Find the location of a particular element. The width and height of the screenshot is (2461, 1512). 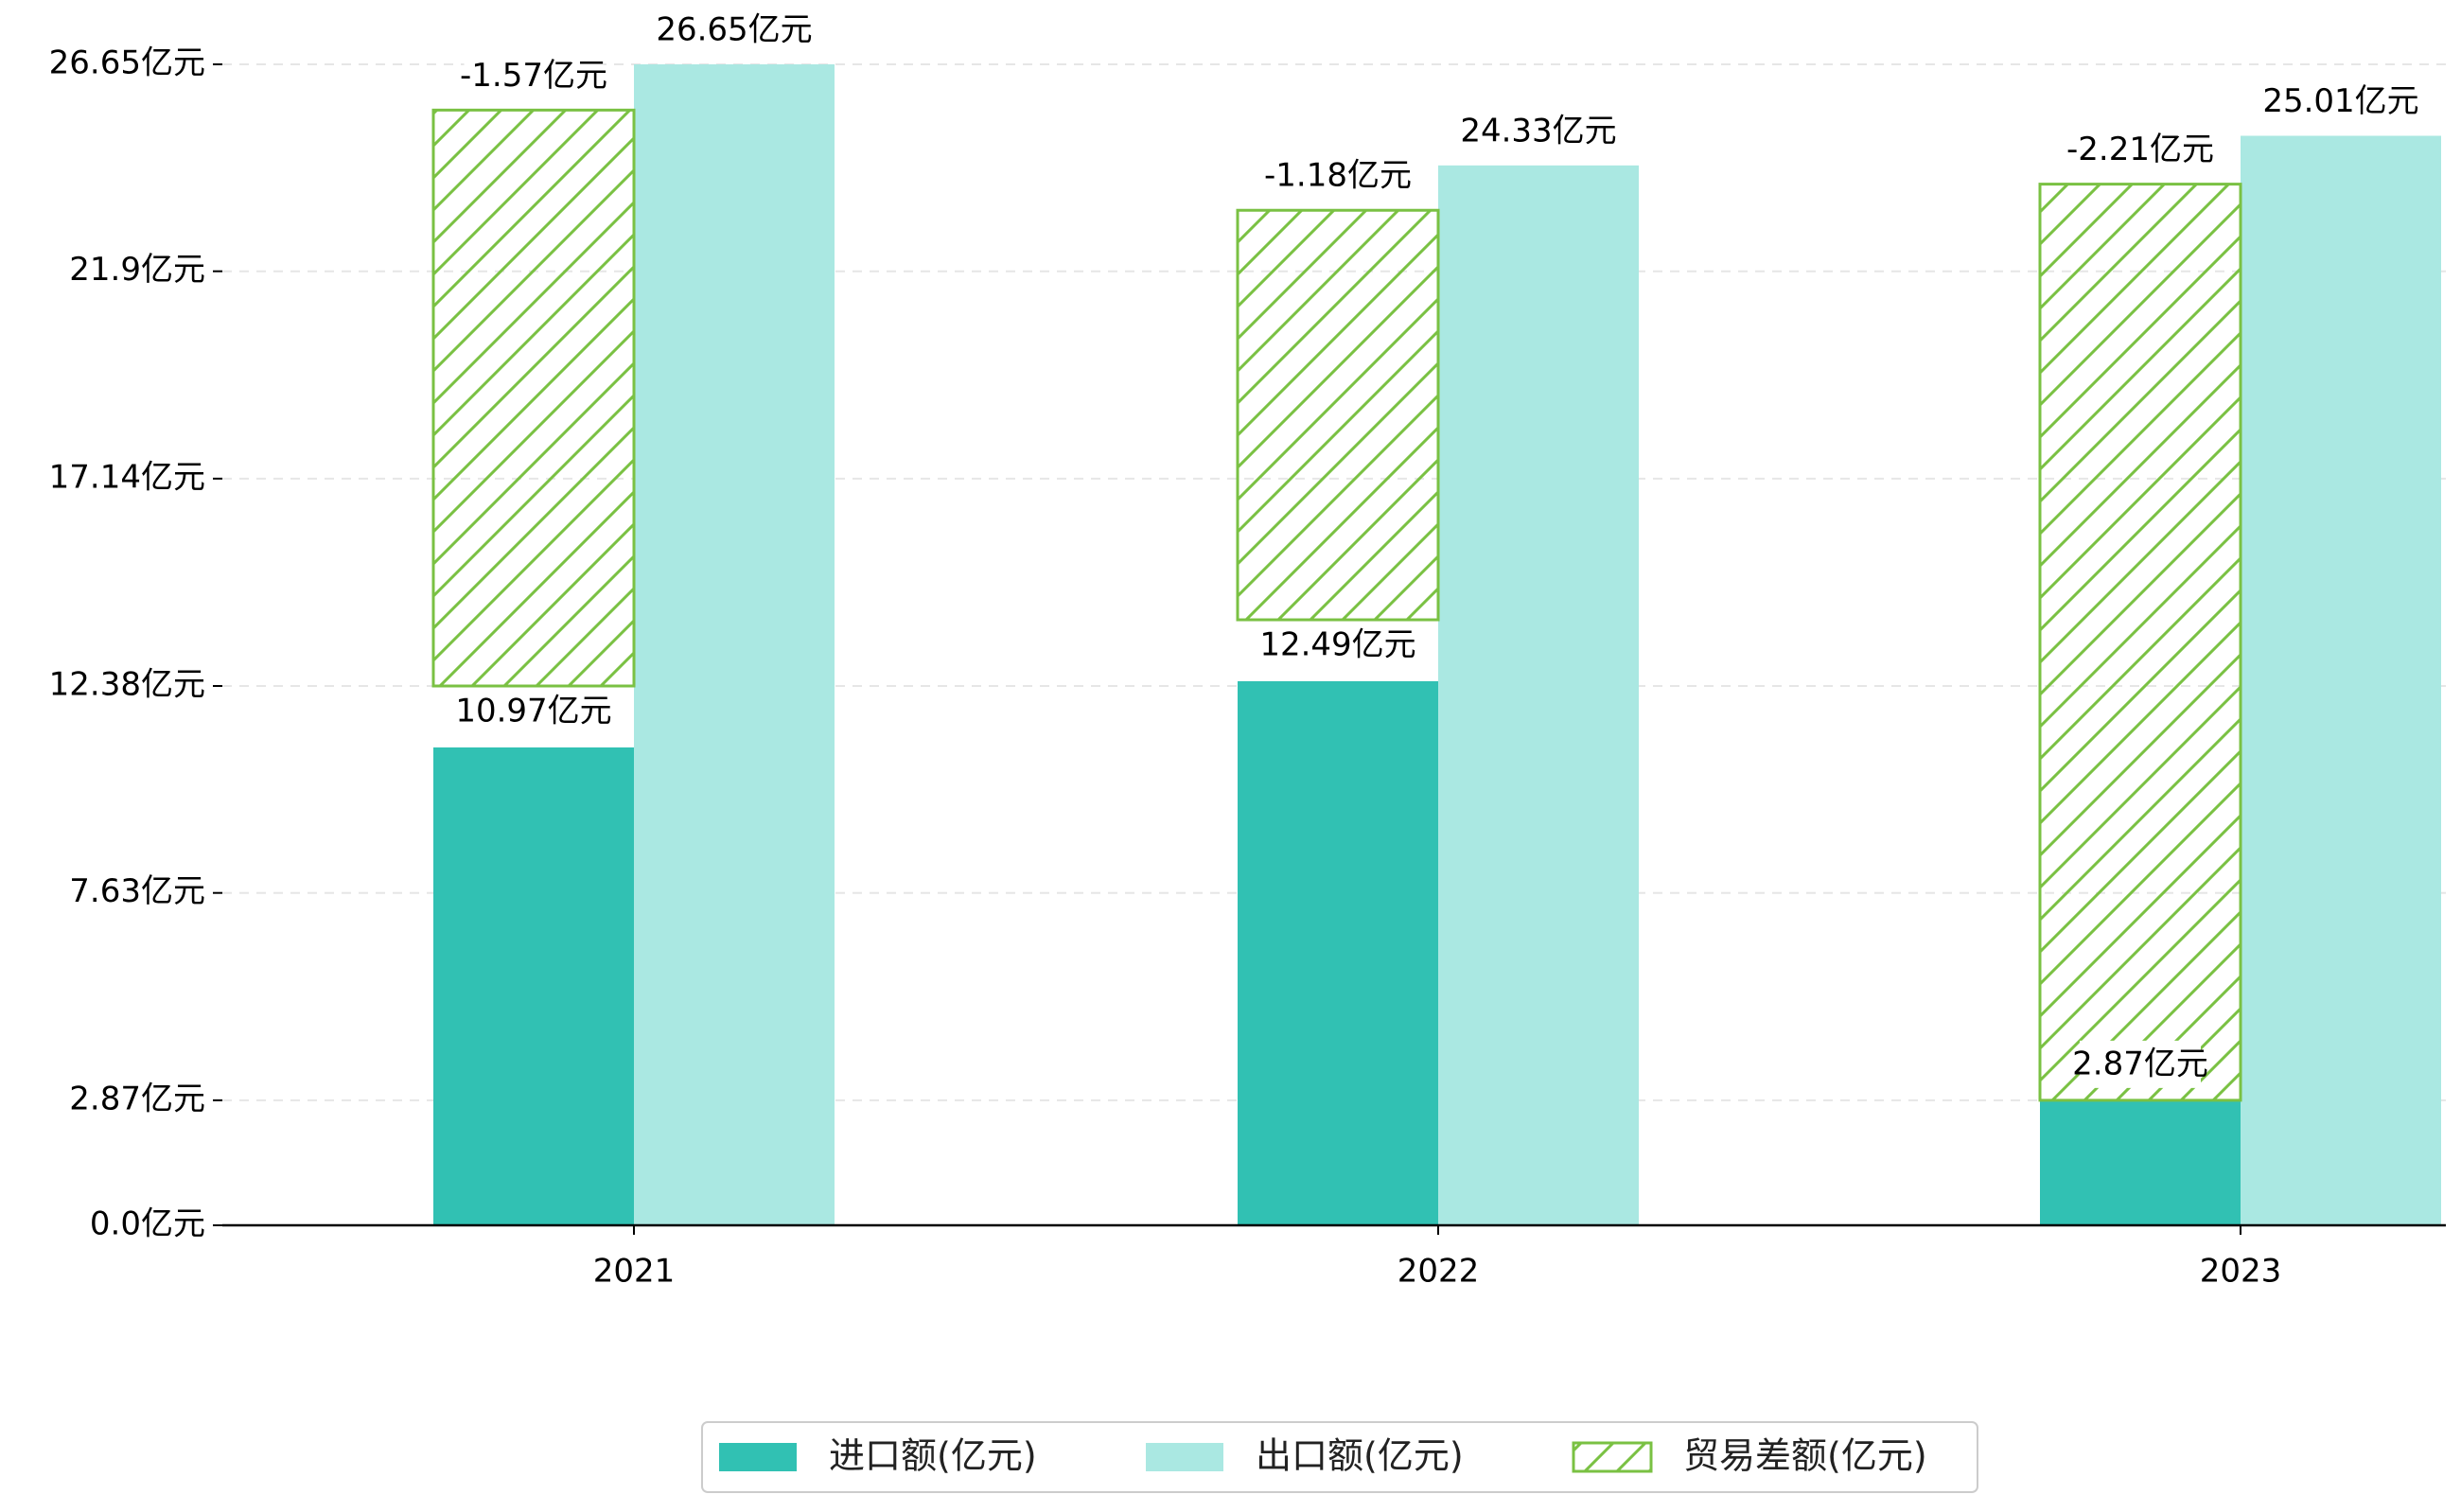

export-value-label: 25.01亿元 is located at coordinates (2340, 101).